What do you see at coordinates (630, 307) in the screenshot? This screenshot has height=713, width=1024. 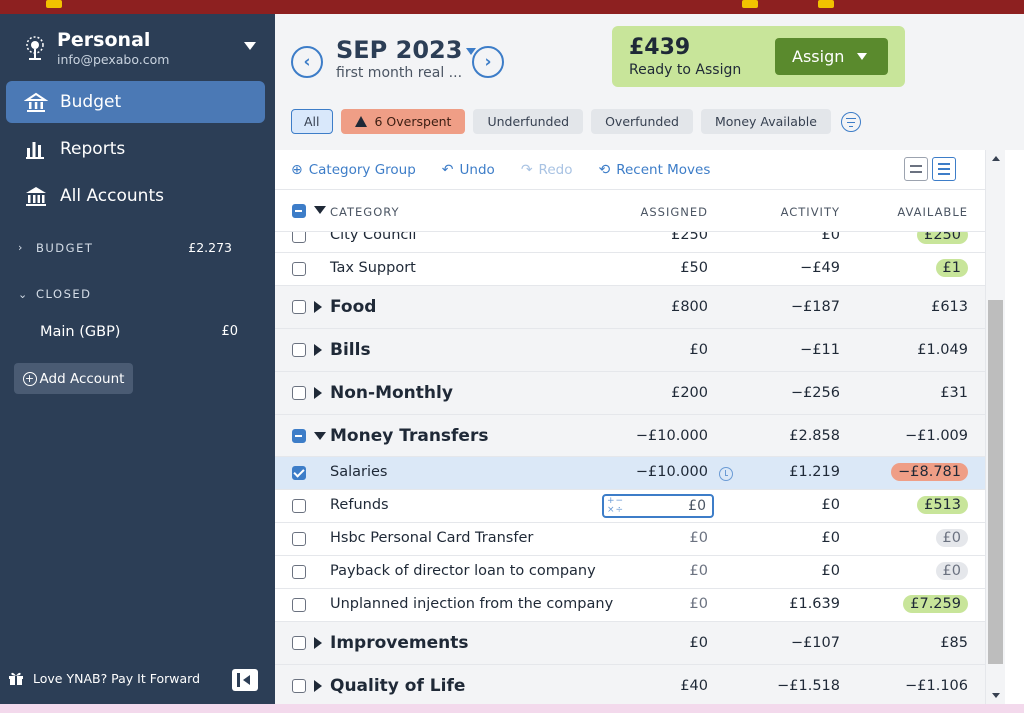 I see `category-group-row: Food £800 −£187 £613` at bounding box center [630, 307].